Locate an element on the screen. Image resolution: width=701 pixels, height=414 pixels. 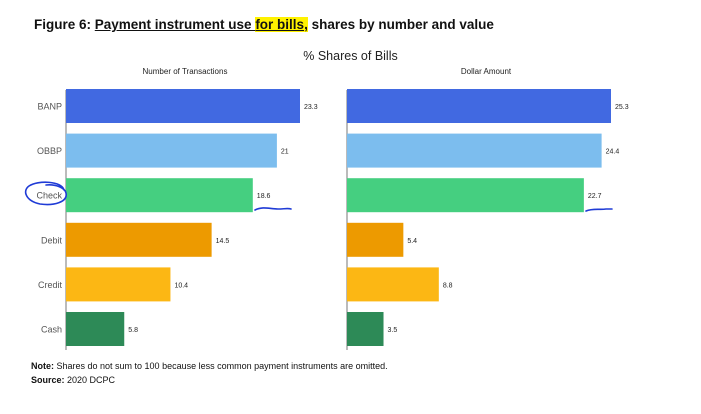
category-label-banp: BANP is located at coordinates (49, 107).